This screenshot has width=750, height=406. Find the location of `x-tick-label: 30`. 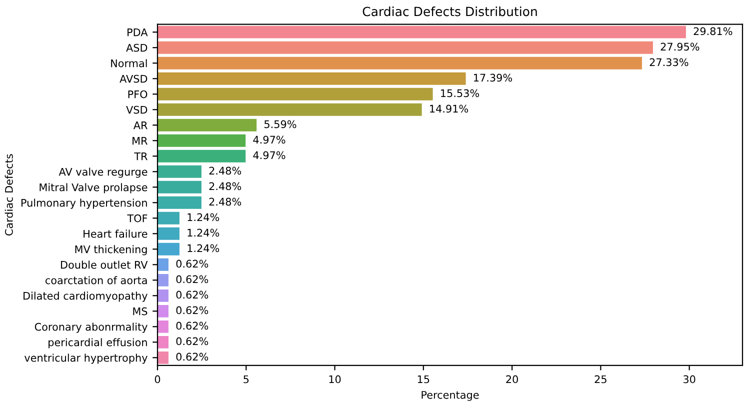

x-tick-label: 30 is located at coordinates (689, 379).